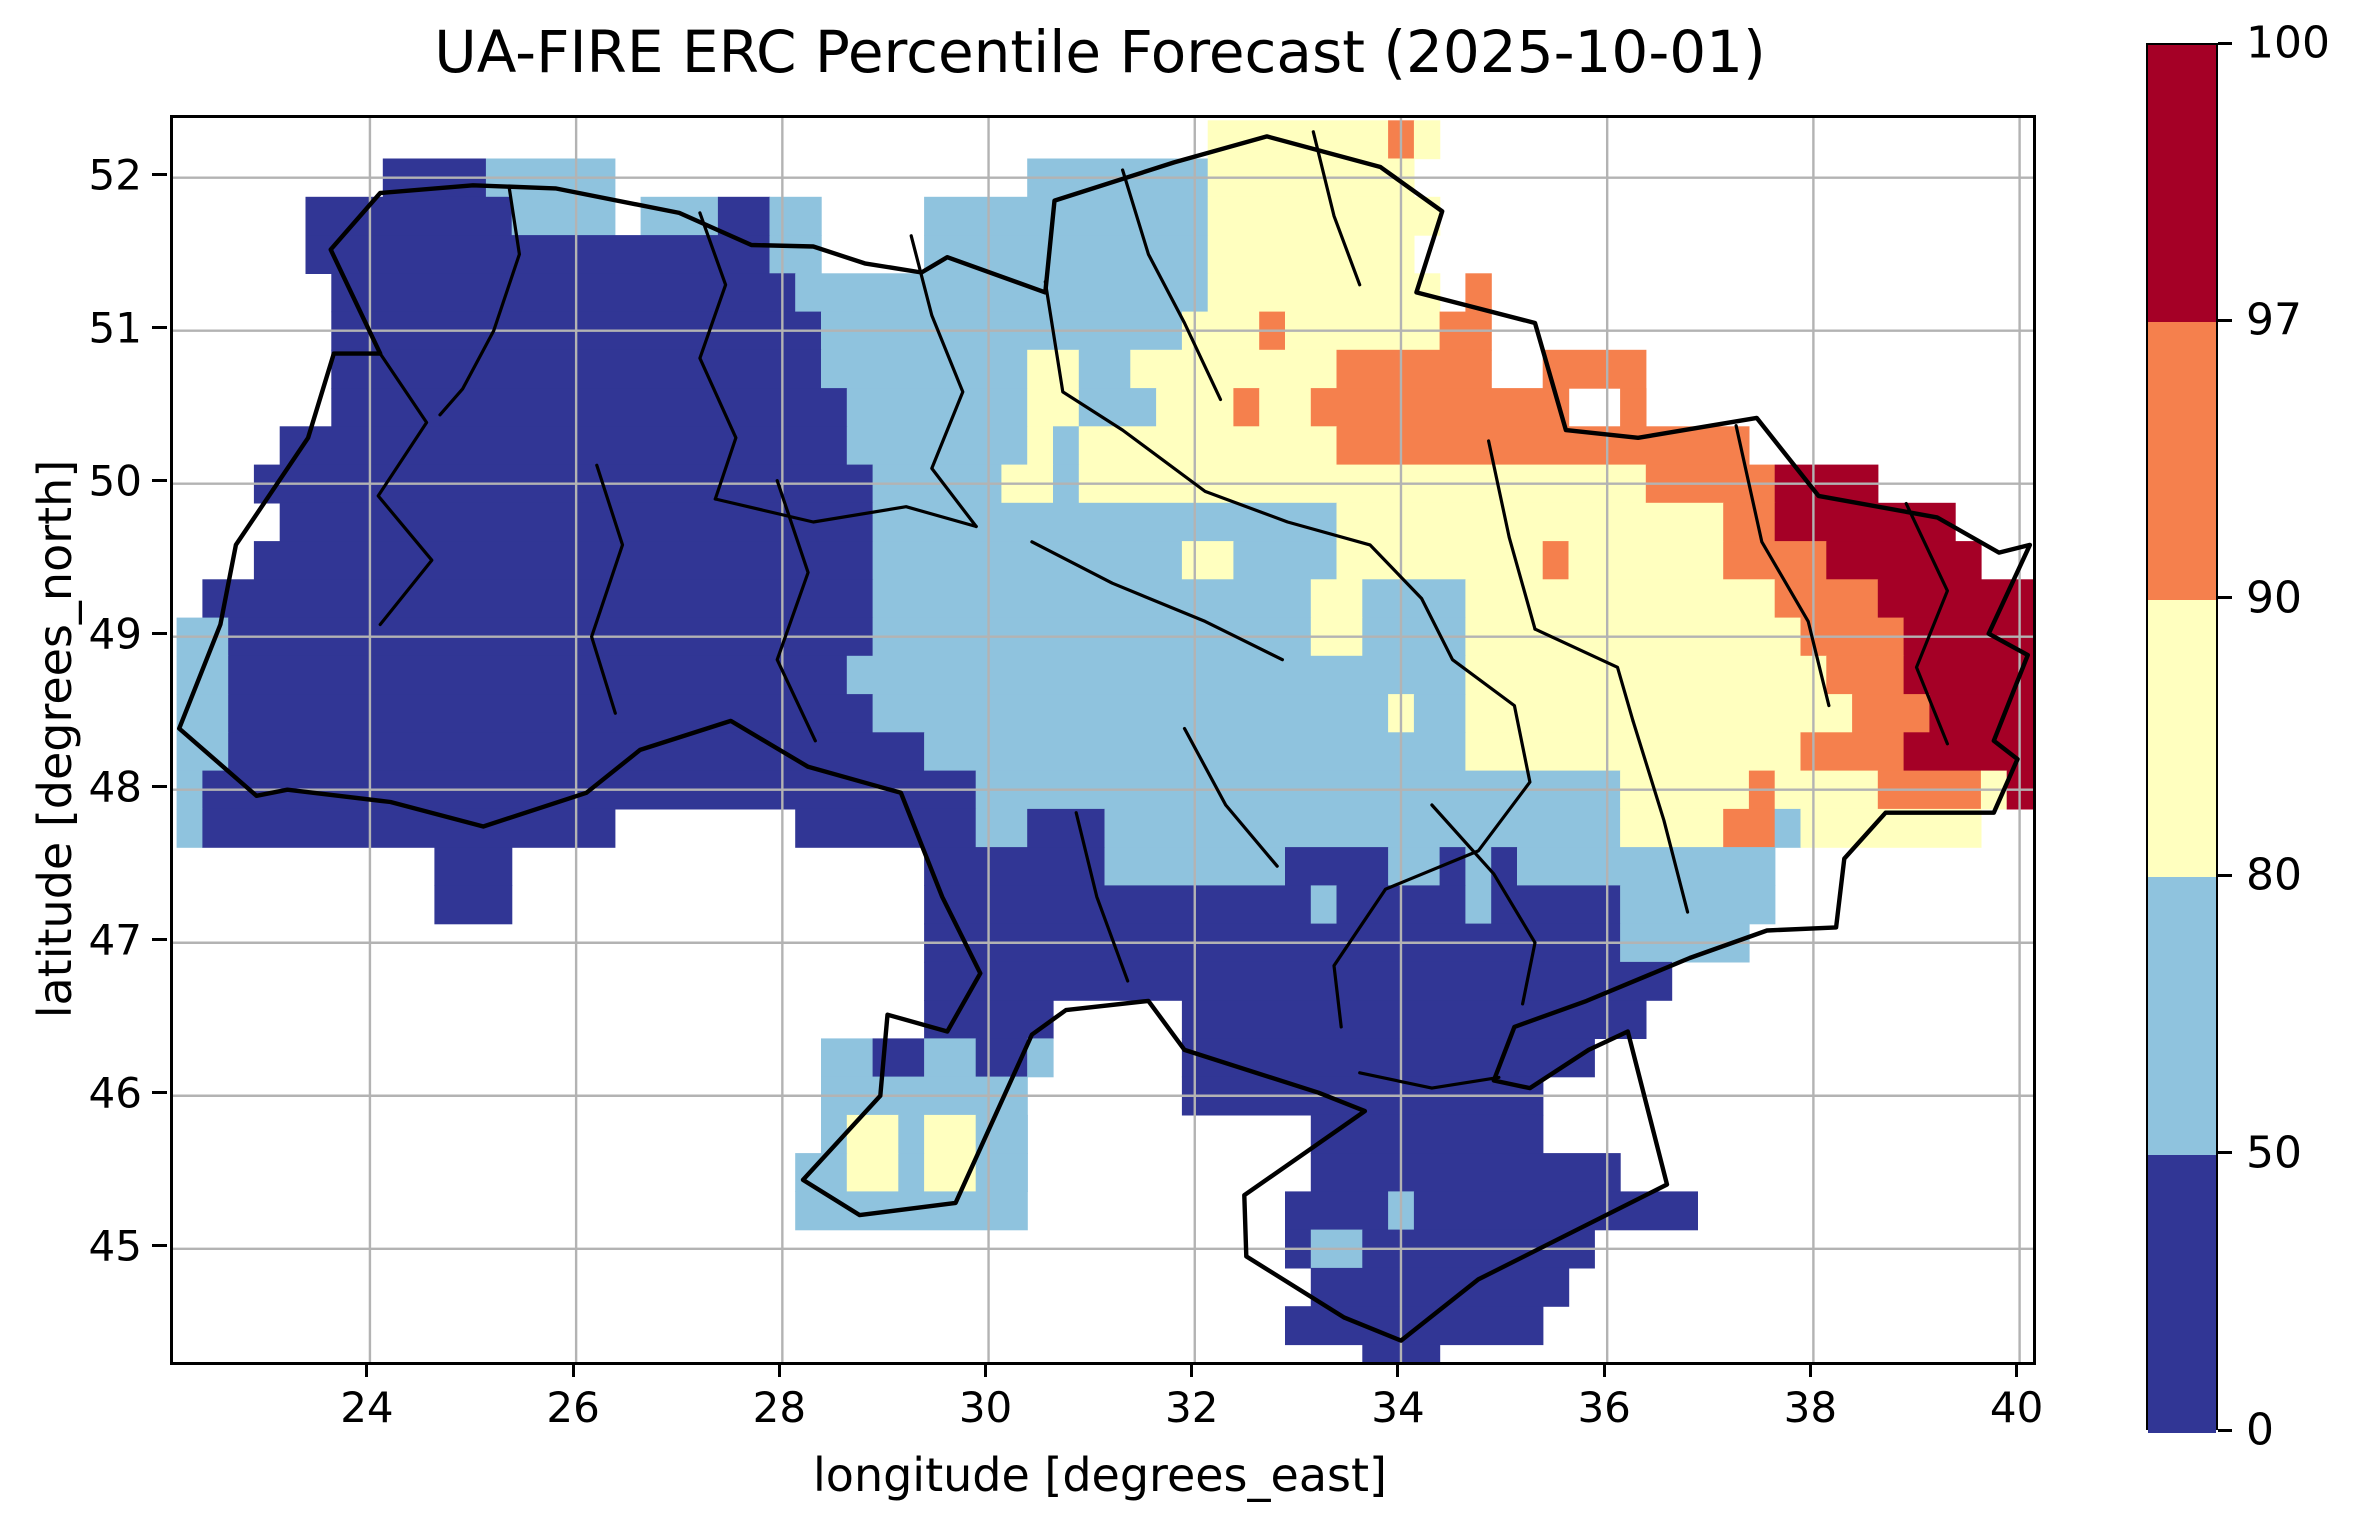  I want to click on x-tick-label: 38, so click(1810, 1407).